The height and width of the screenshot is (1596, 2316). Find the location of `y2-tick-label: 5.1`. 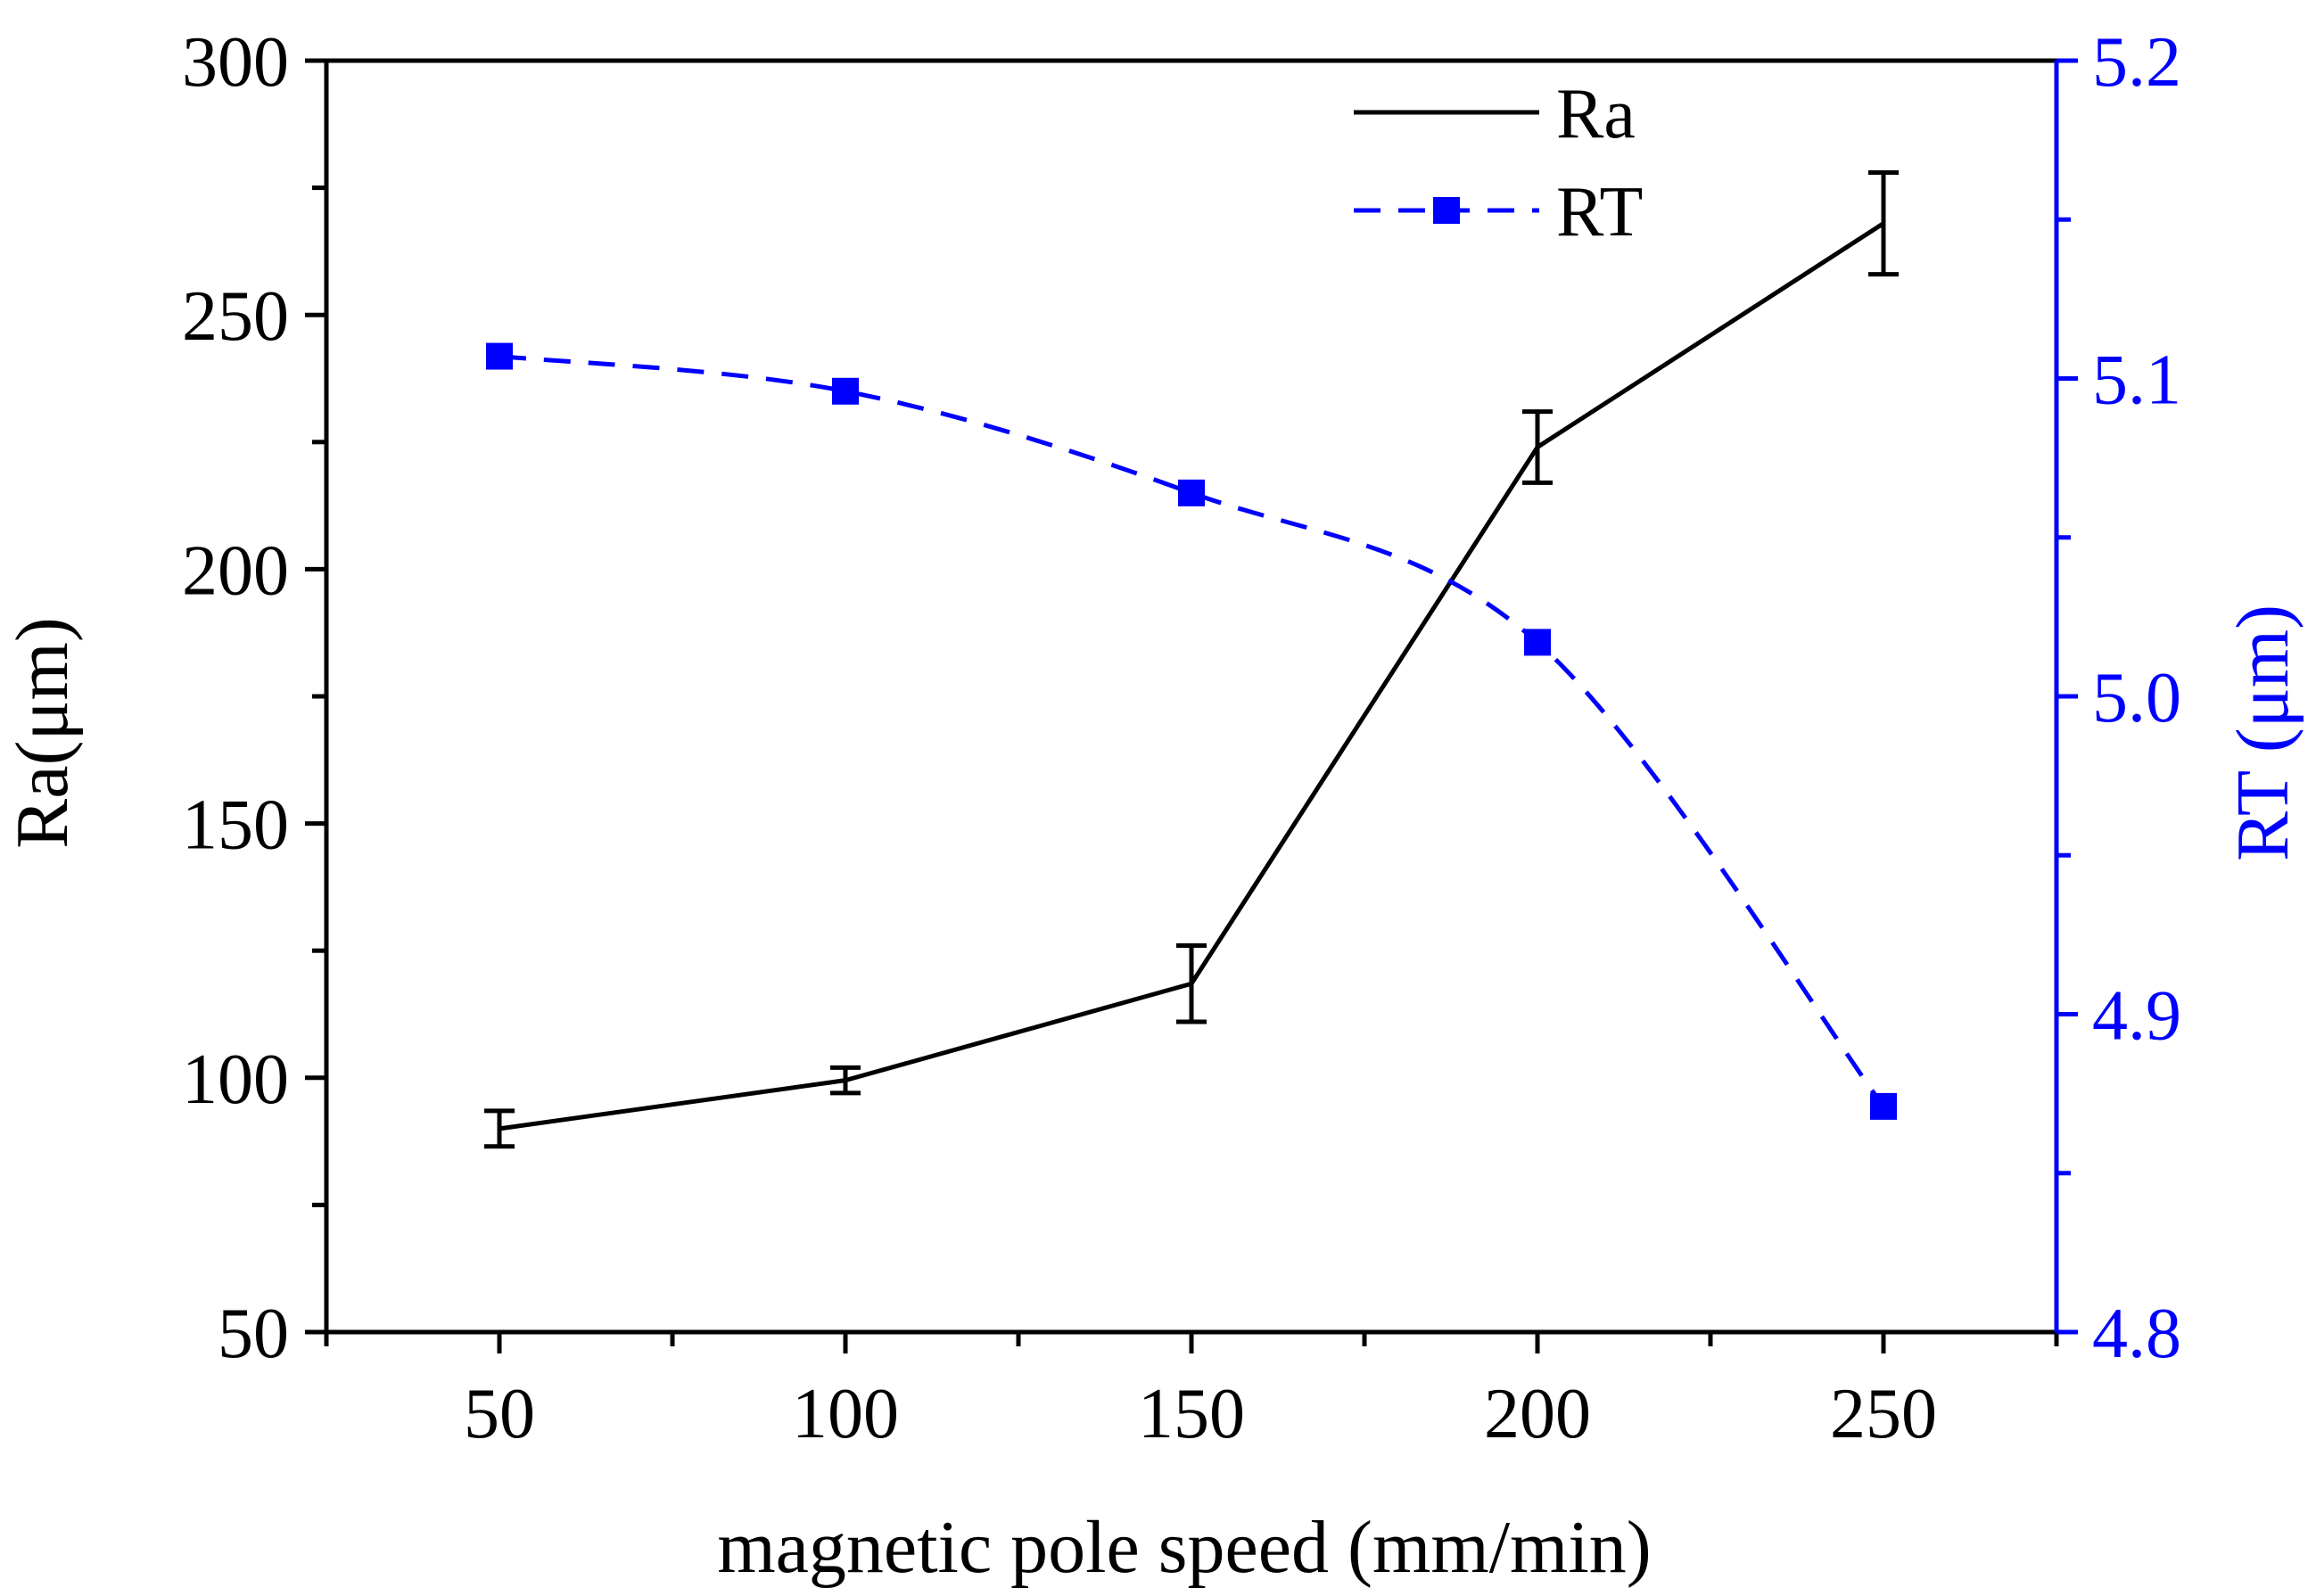

y2-tick-label: 5.1 is located at coordinates (2136, 380).